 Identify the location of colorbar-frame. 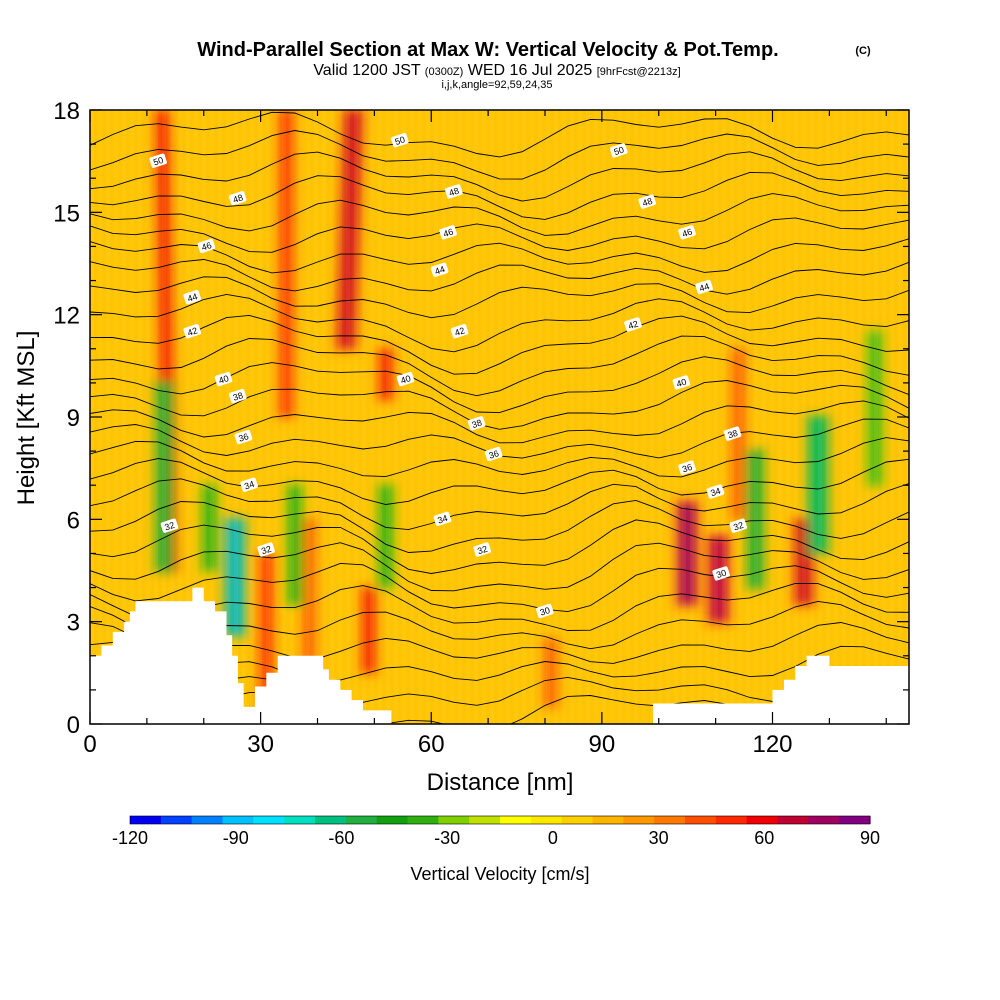
(500, 820).